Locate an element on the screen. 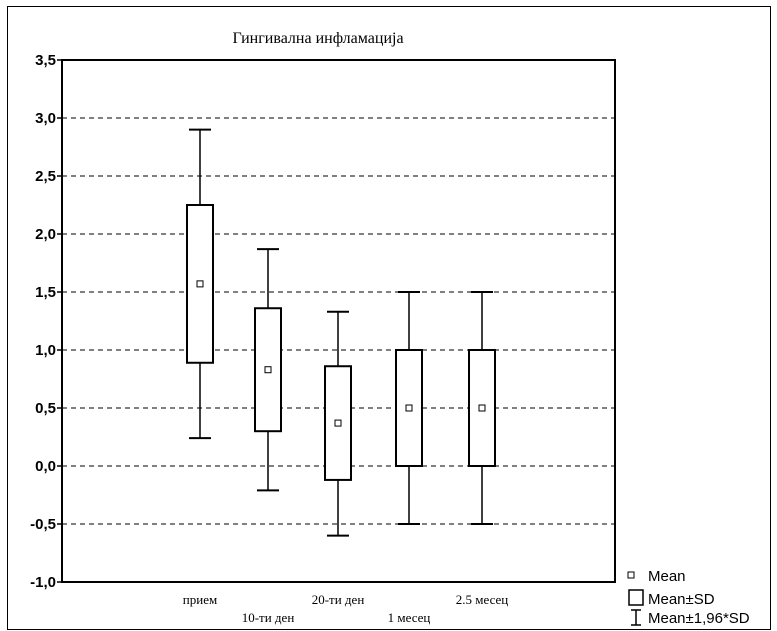  x-category-label: 20-ти ден is located at coordinates (338, 599).